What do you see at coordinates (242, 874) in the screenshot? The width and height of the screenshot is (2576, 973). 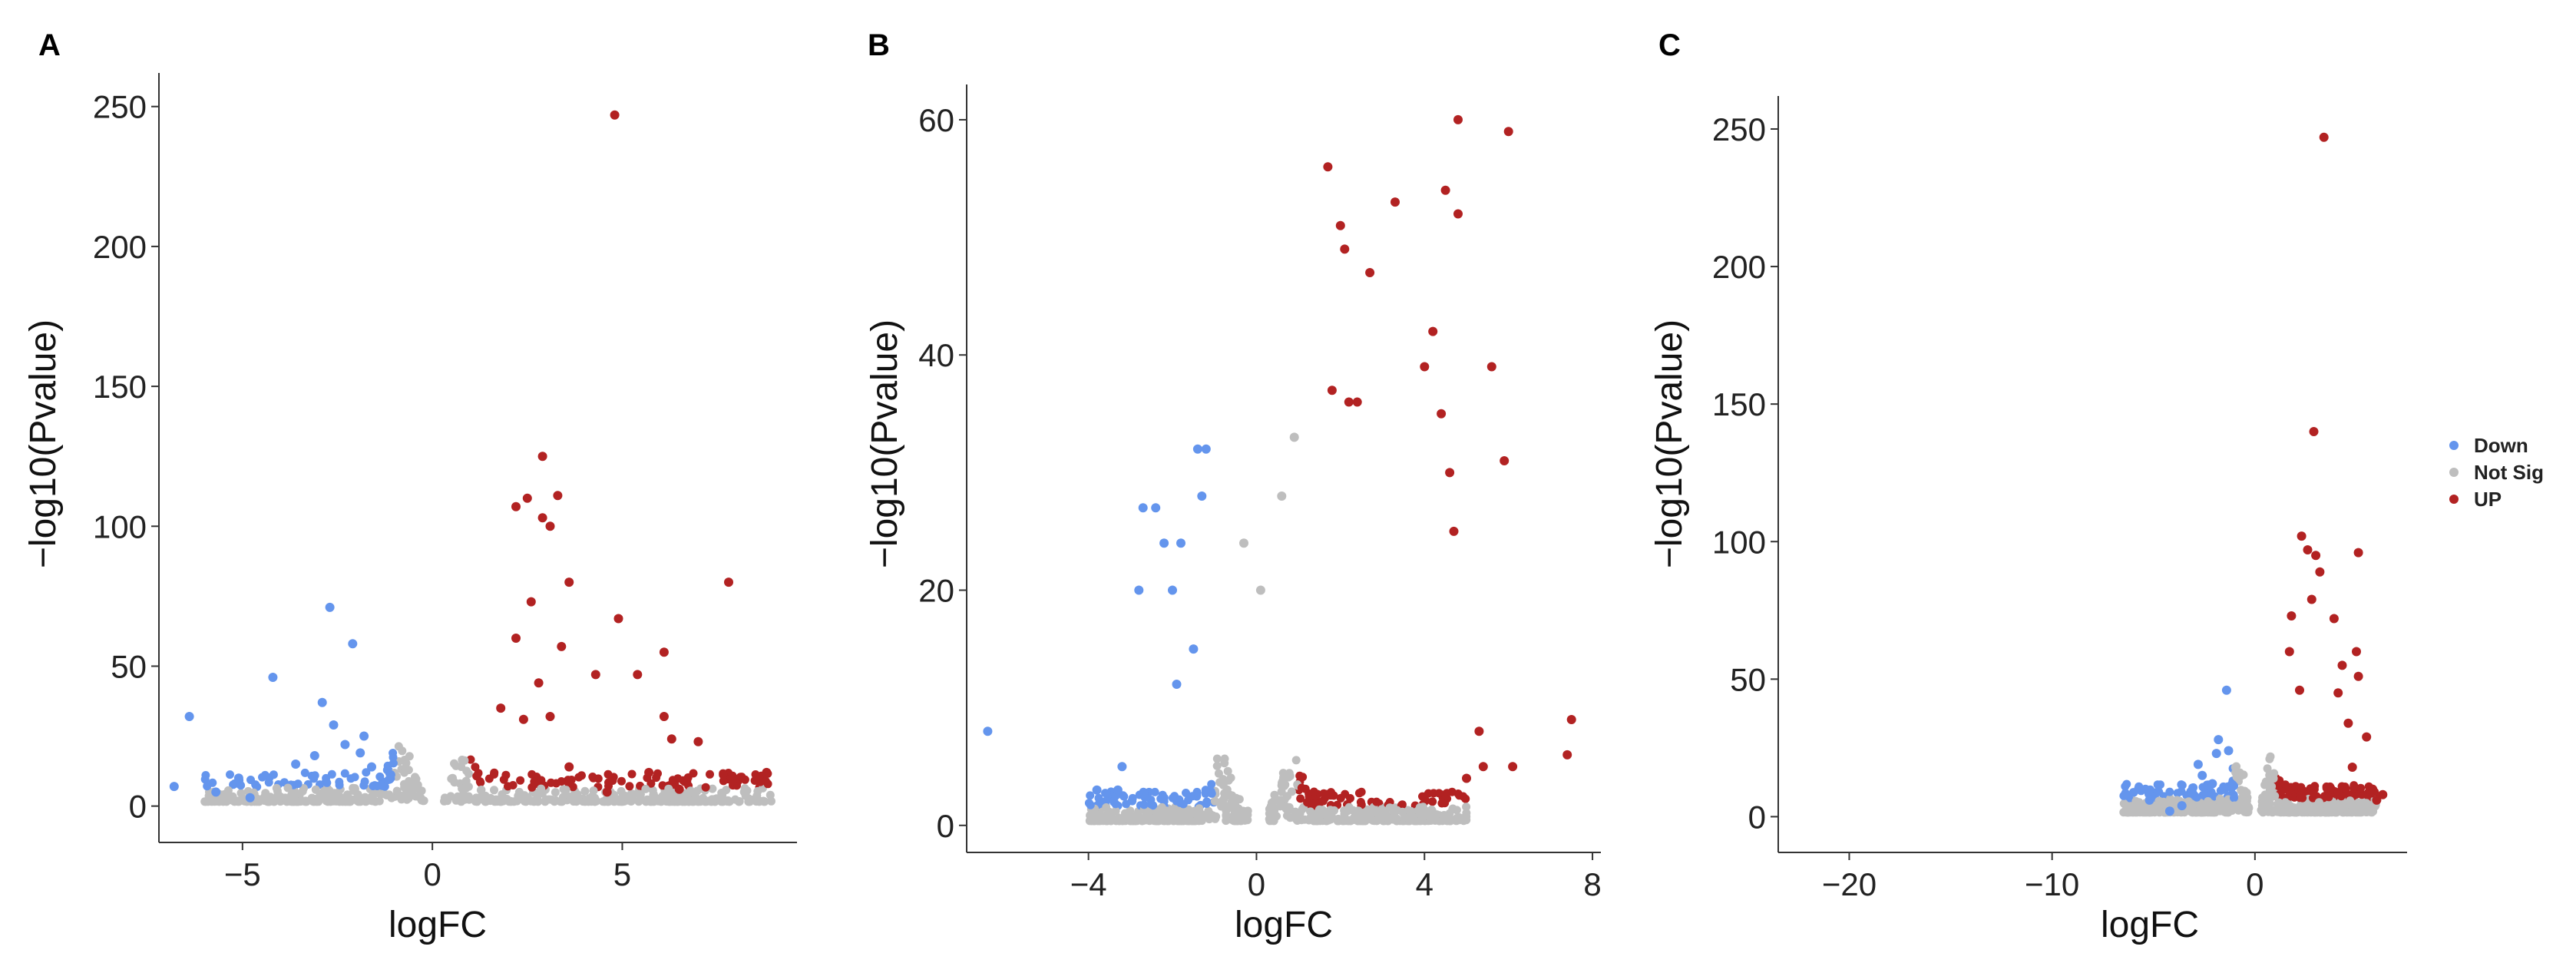 I see `x-tick-label: −5` at bounding box center [242, 874].